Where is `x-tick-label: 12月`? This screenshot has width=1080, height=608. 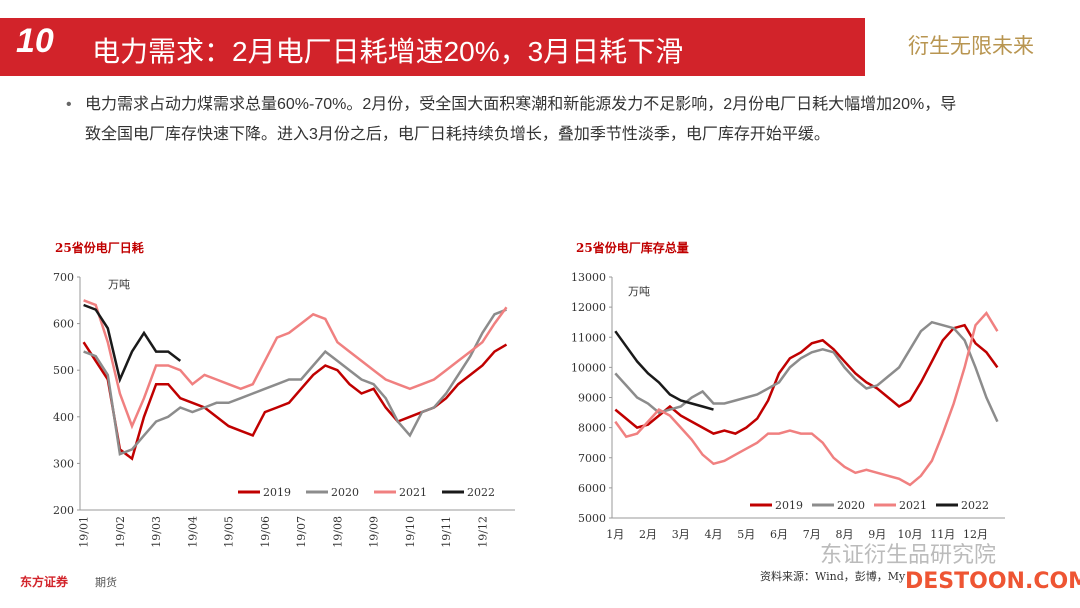
x-tick-label: 12月 is located at coordinates (975, 534).